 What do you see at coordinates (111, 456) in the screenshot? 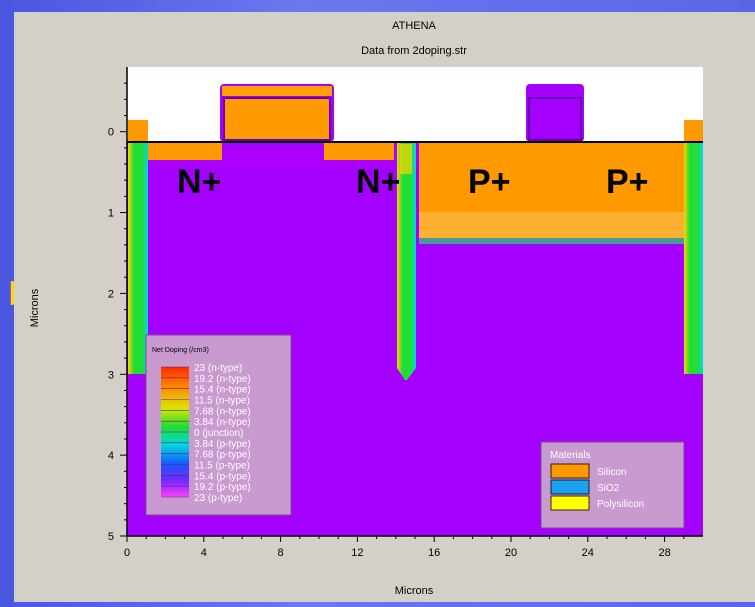
I see `y-tick-label: 4` at bounding box center [111, 456].